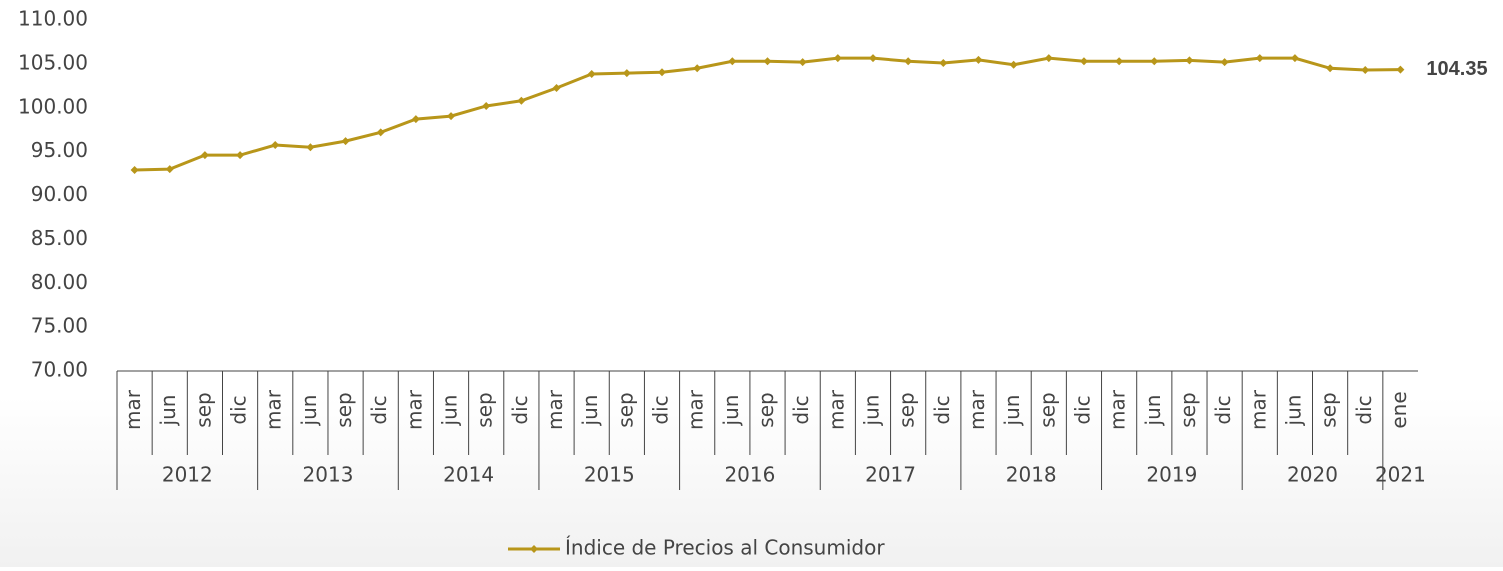 The height and width of the screenshot is (571, 1503). I want to click on group-label: 2020, so click(1312, 475).